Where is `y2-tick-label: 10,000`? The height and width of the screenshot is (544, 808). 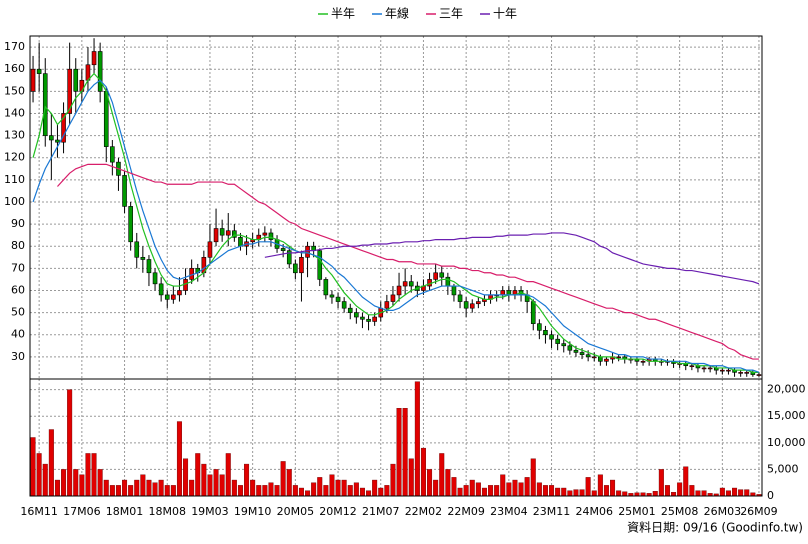 y2-tick-label: 10,000 is located at coordinates (786, 442).